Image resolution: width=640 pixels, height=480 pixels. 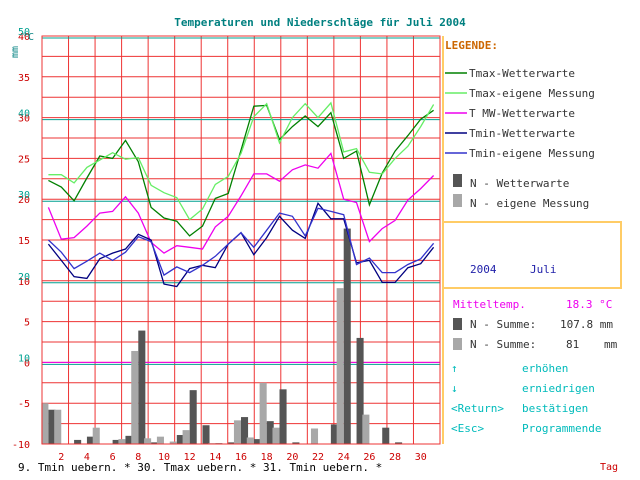 I want to click on mean-temp-value: 18.3 °C, so click(x=589, y=304).